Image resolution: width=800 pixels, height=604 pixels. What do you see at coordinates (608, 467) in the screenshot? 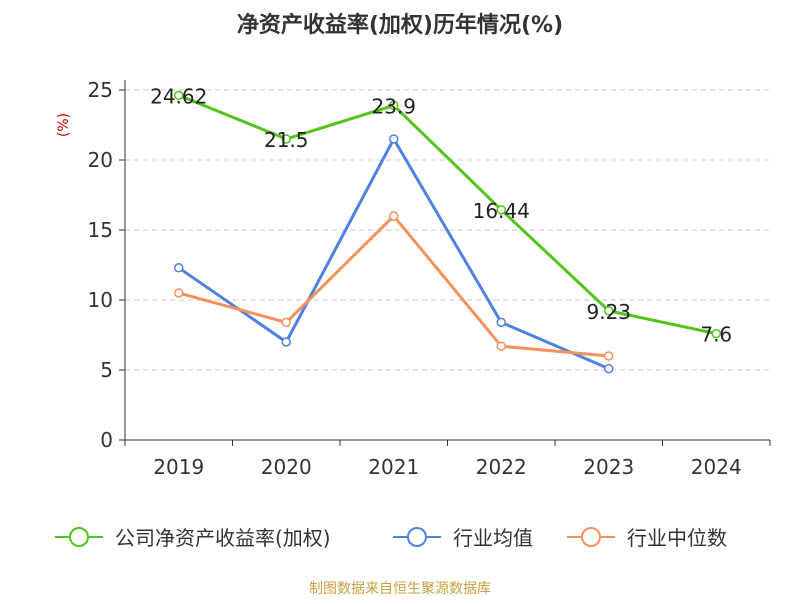
I see `x-tick-label: 2023` at bounding box center [608, 467].